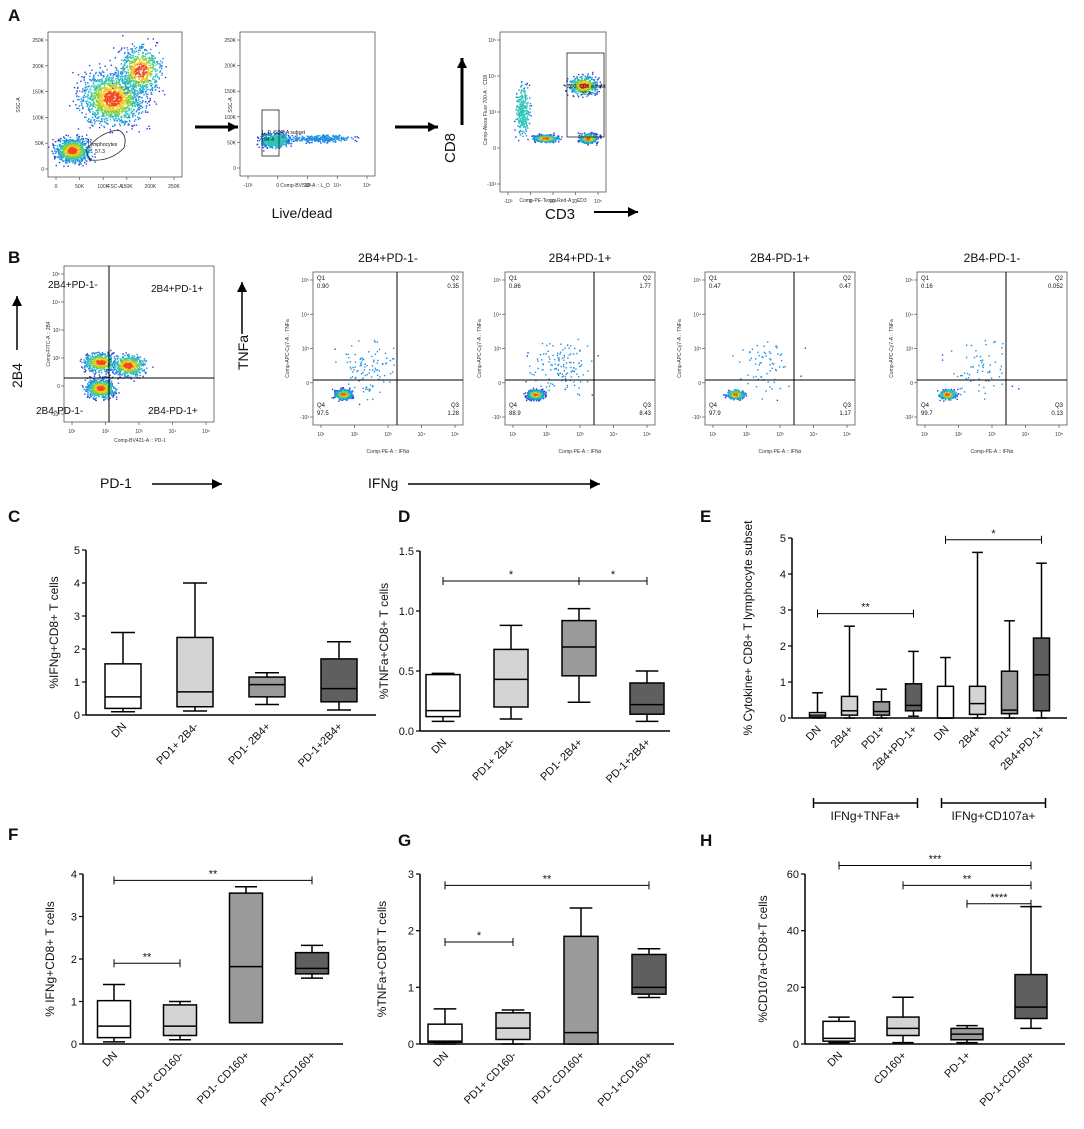 This screenshot has width=1084, height=1129. I want to click on b-axis-y-arrow, so click(242, 308).